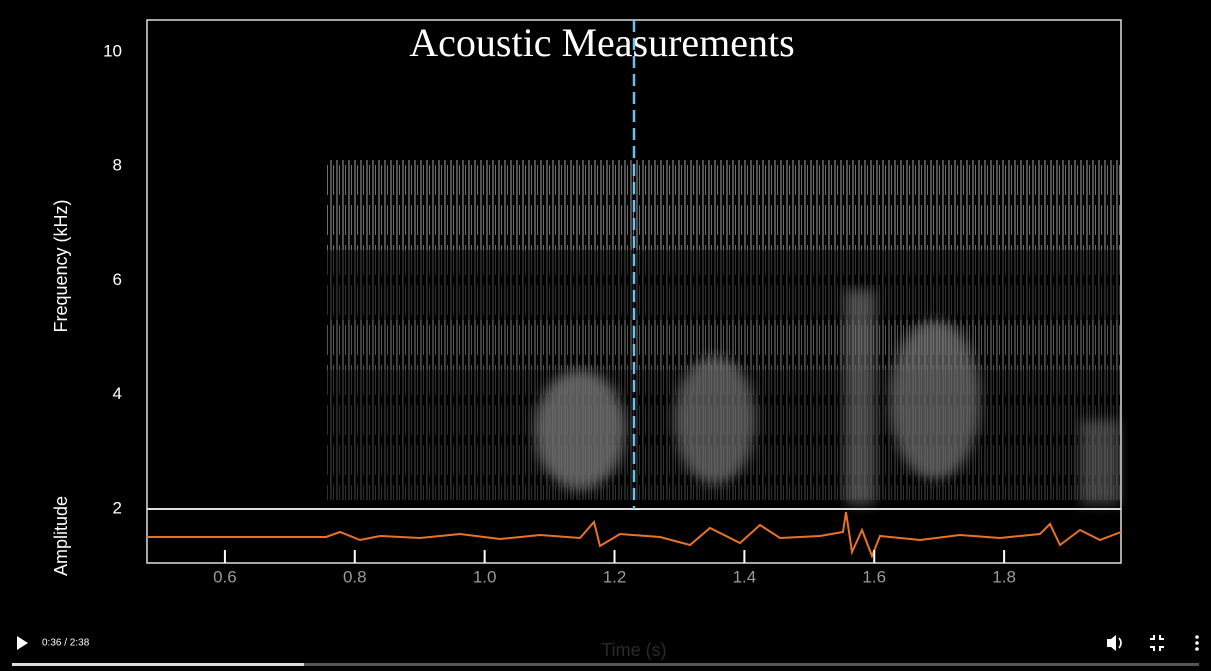 The height and width of the screenshot is (671, 1211). Describe the element at coordinates (112, 50) in the screenshot. I see `y-tick-label: 10` at that location.